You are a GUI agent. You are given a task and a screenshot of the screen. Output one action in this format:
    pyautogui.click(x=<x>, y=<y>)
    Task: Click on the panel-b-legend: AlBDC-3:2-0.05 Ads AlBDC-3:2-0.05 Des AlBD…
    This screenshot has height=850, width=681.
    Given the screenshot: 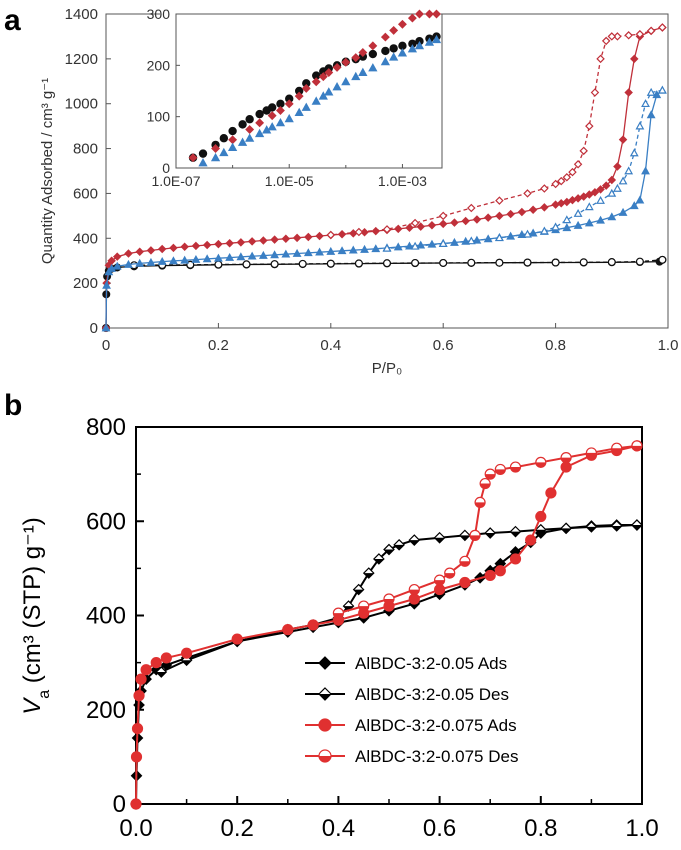 What is the action you would take?
    pyautogui.click(x=411, y=710)
    